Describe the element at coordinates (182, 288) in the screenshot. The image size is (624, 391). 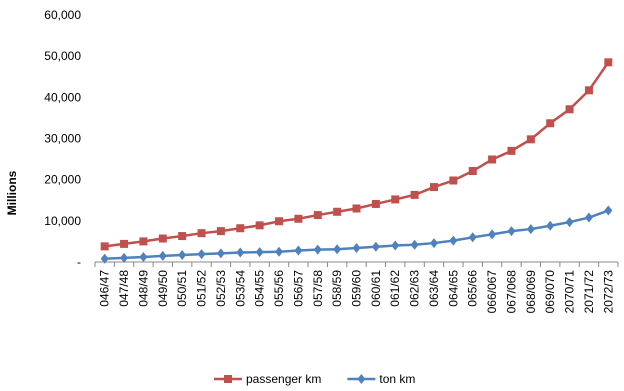
I see `x-tick-label: 050/51` at that location.